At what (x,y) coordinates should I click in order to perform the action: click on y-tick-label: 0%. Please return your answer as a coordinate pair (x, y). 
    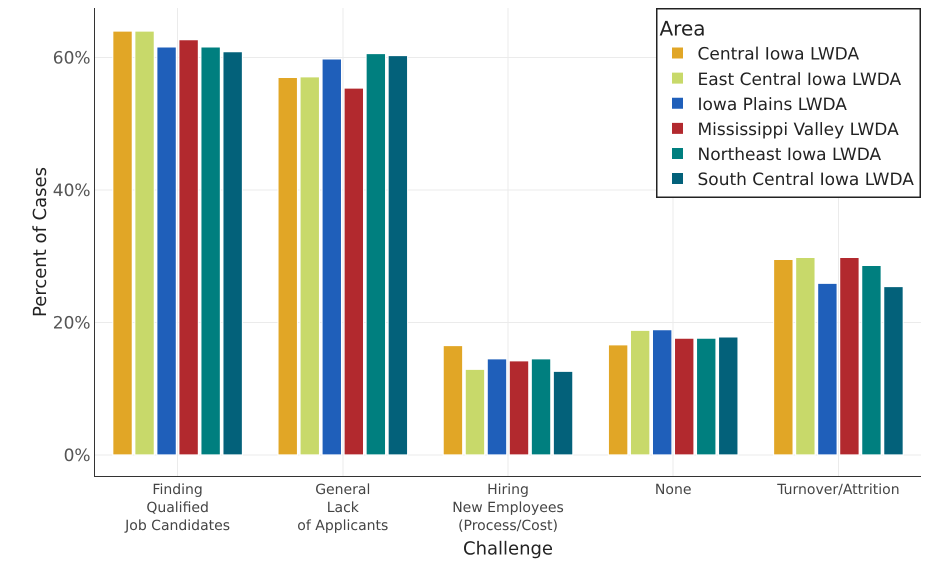
    Looking at the image, I should click on (77, 456).